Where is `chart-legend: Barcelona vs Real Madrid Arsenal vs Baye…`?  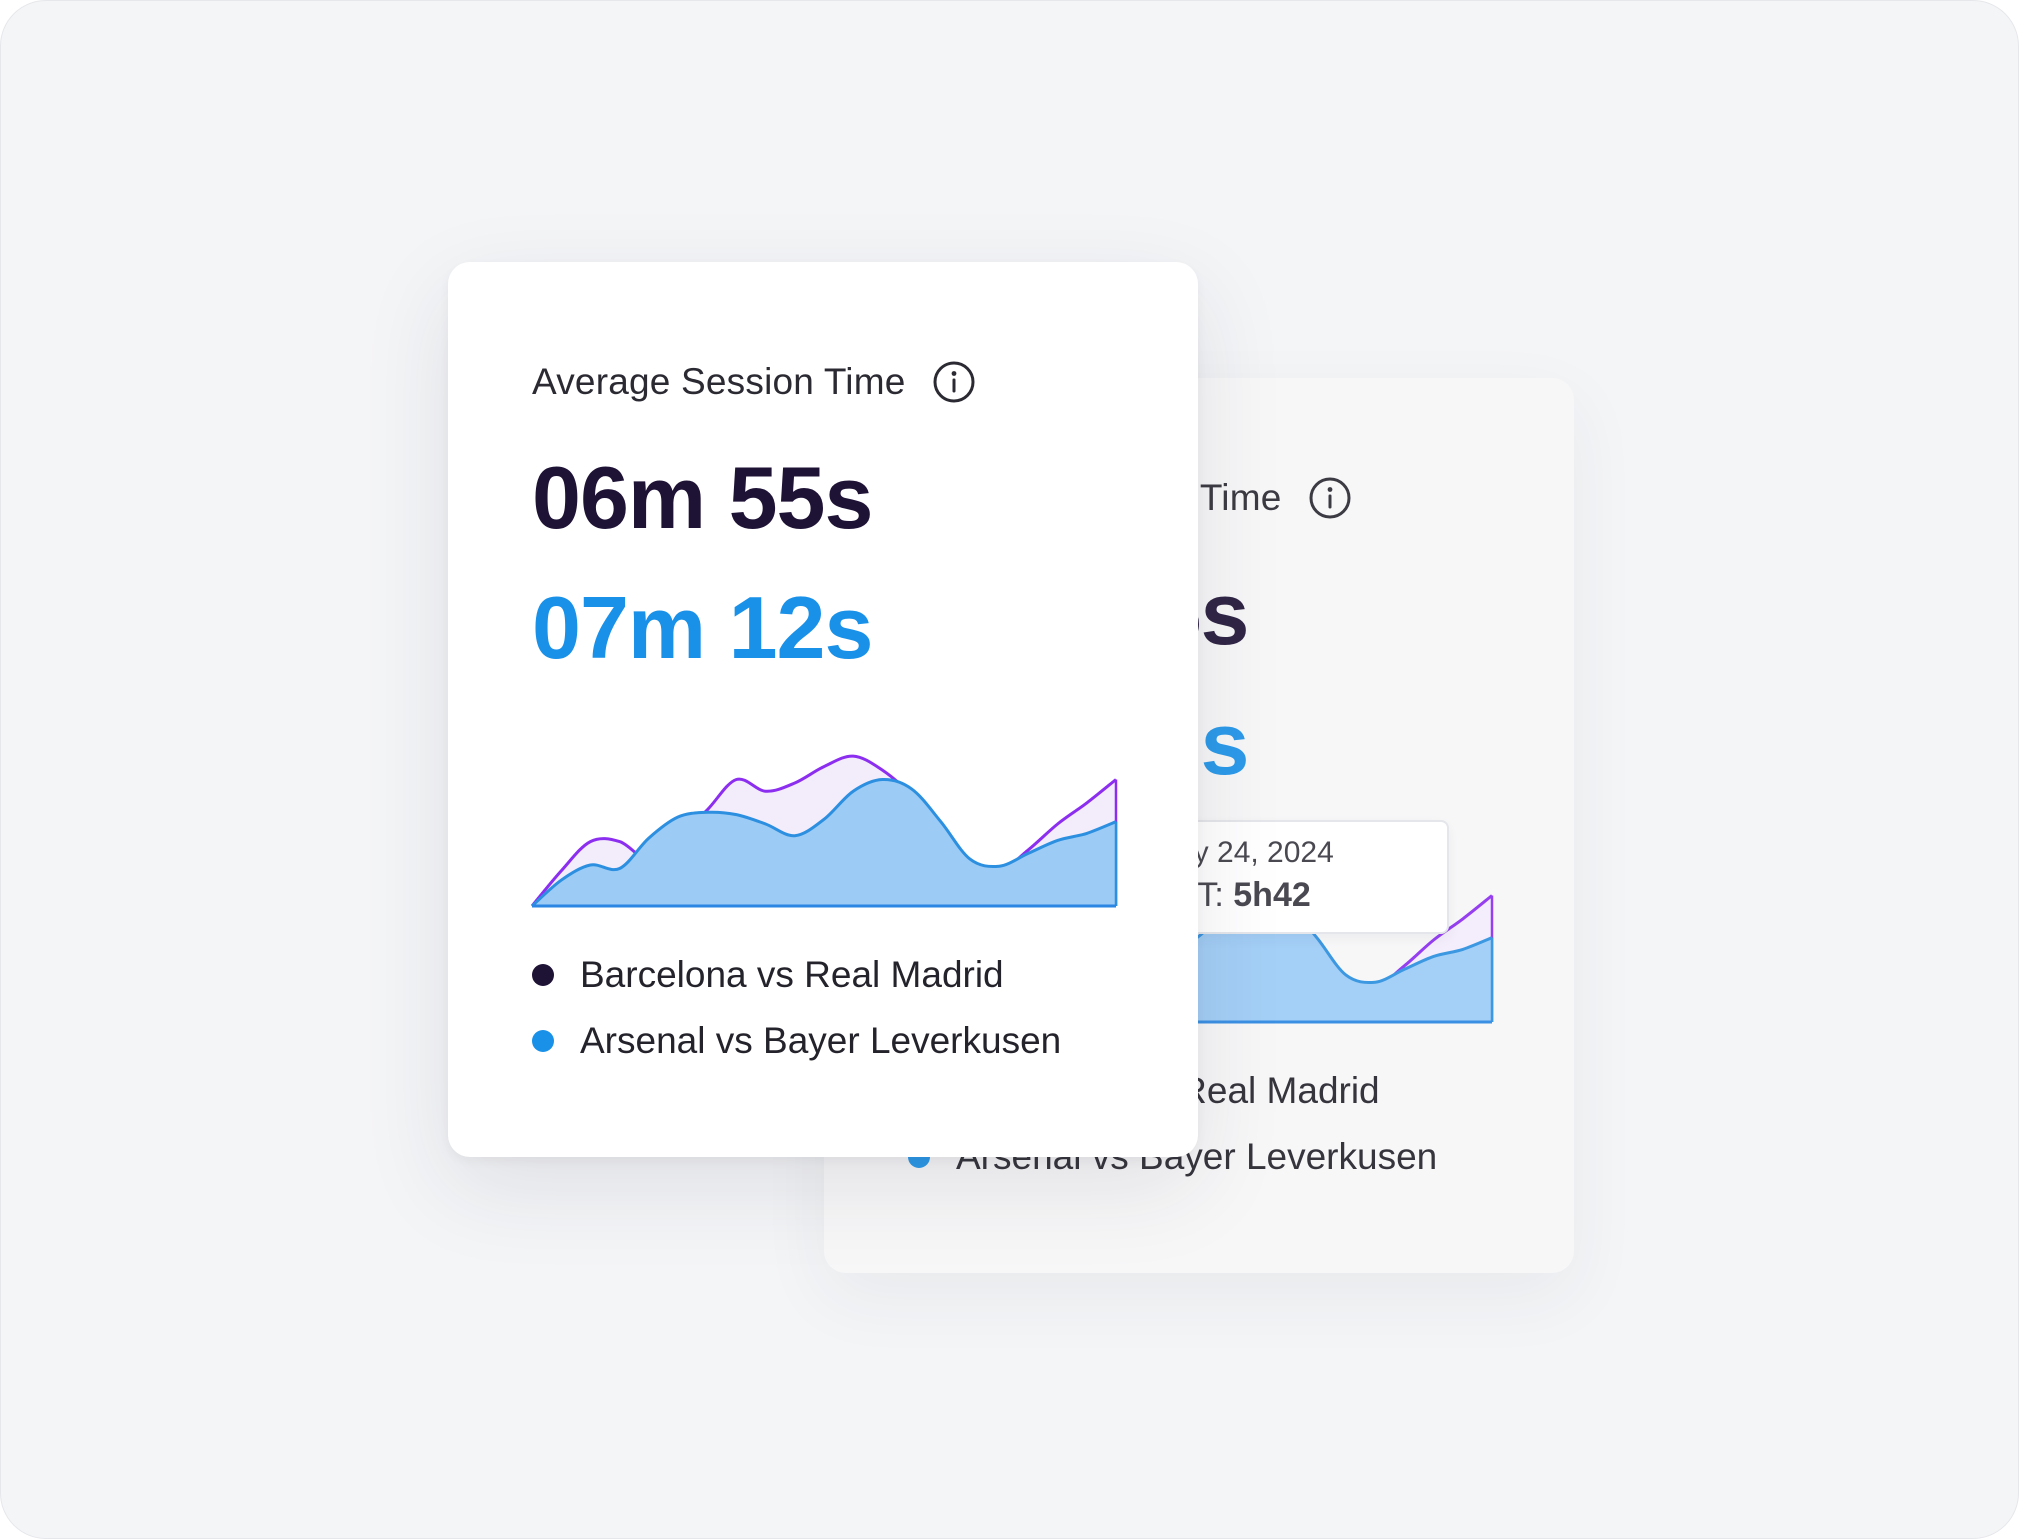
chart-legend: Barcelona vs Real Madrid Arsenal vs Baye… is located at coordinates (796, 1008).